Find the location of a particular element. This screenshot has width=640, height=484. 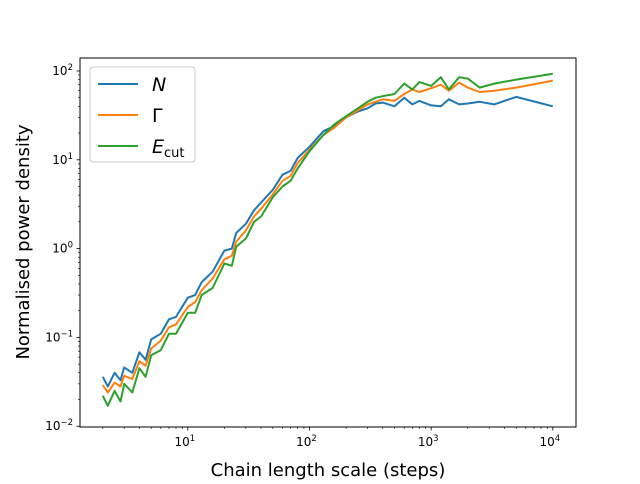

x-tick-label: 101 is located at coordinates (184, 441).